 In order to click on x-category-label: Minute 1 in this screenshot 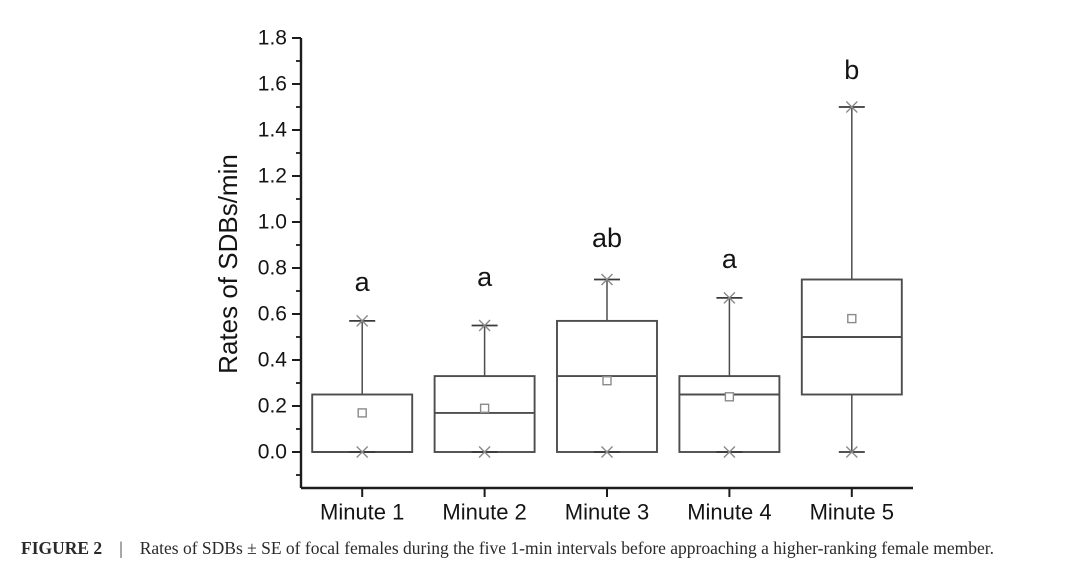, I will do `click(362, 512)`.